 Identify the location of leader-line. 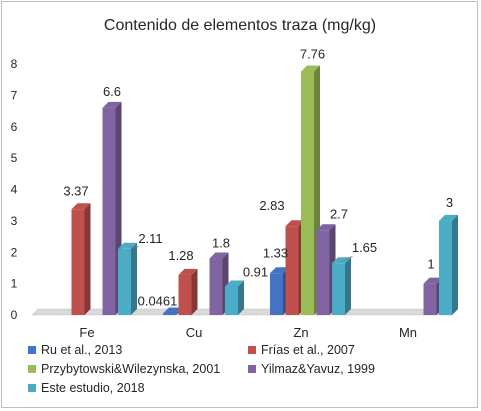
(347, 258).